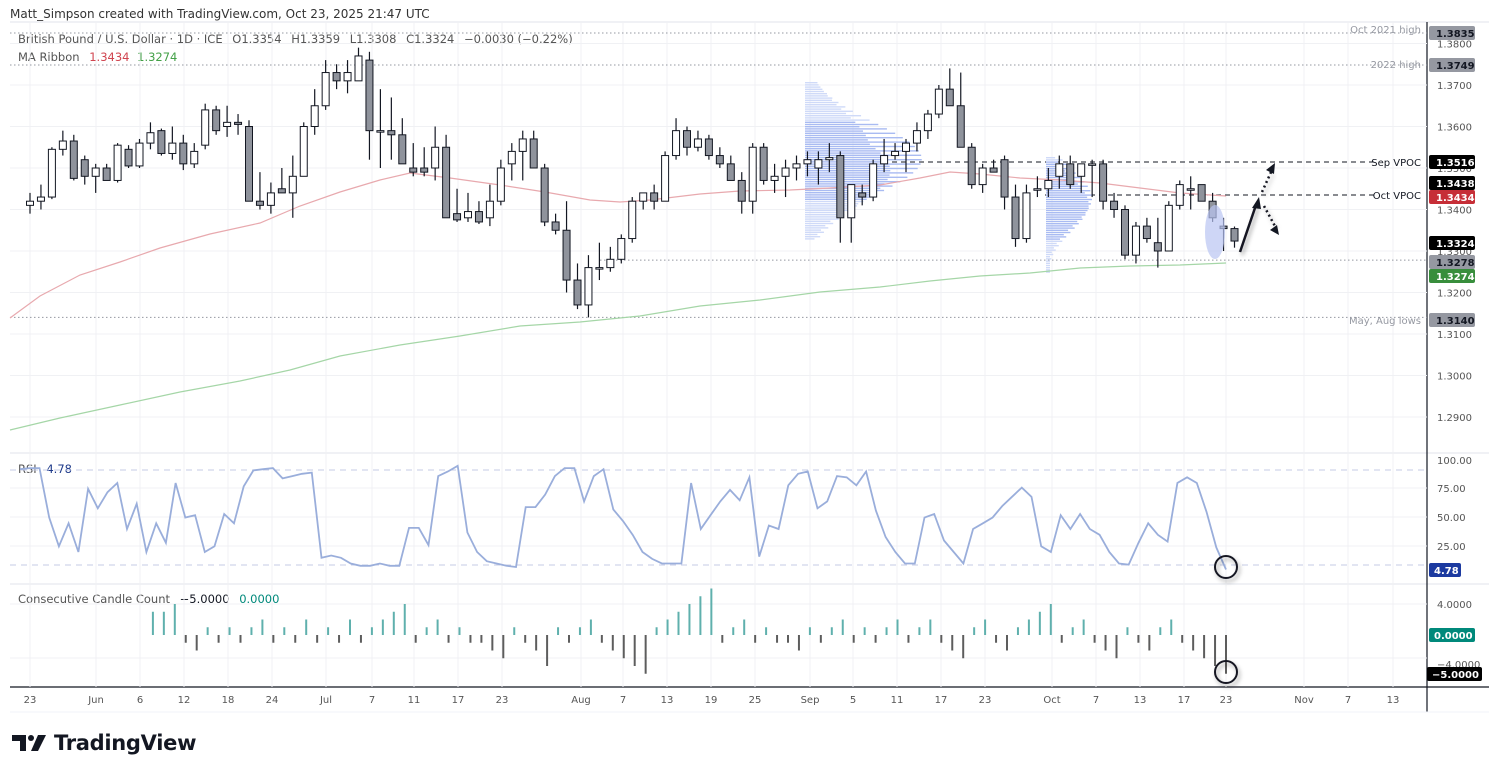  I want to click on time-tick: 17, so click(458, 700).